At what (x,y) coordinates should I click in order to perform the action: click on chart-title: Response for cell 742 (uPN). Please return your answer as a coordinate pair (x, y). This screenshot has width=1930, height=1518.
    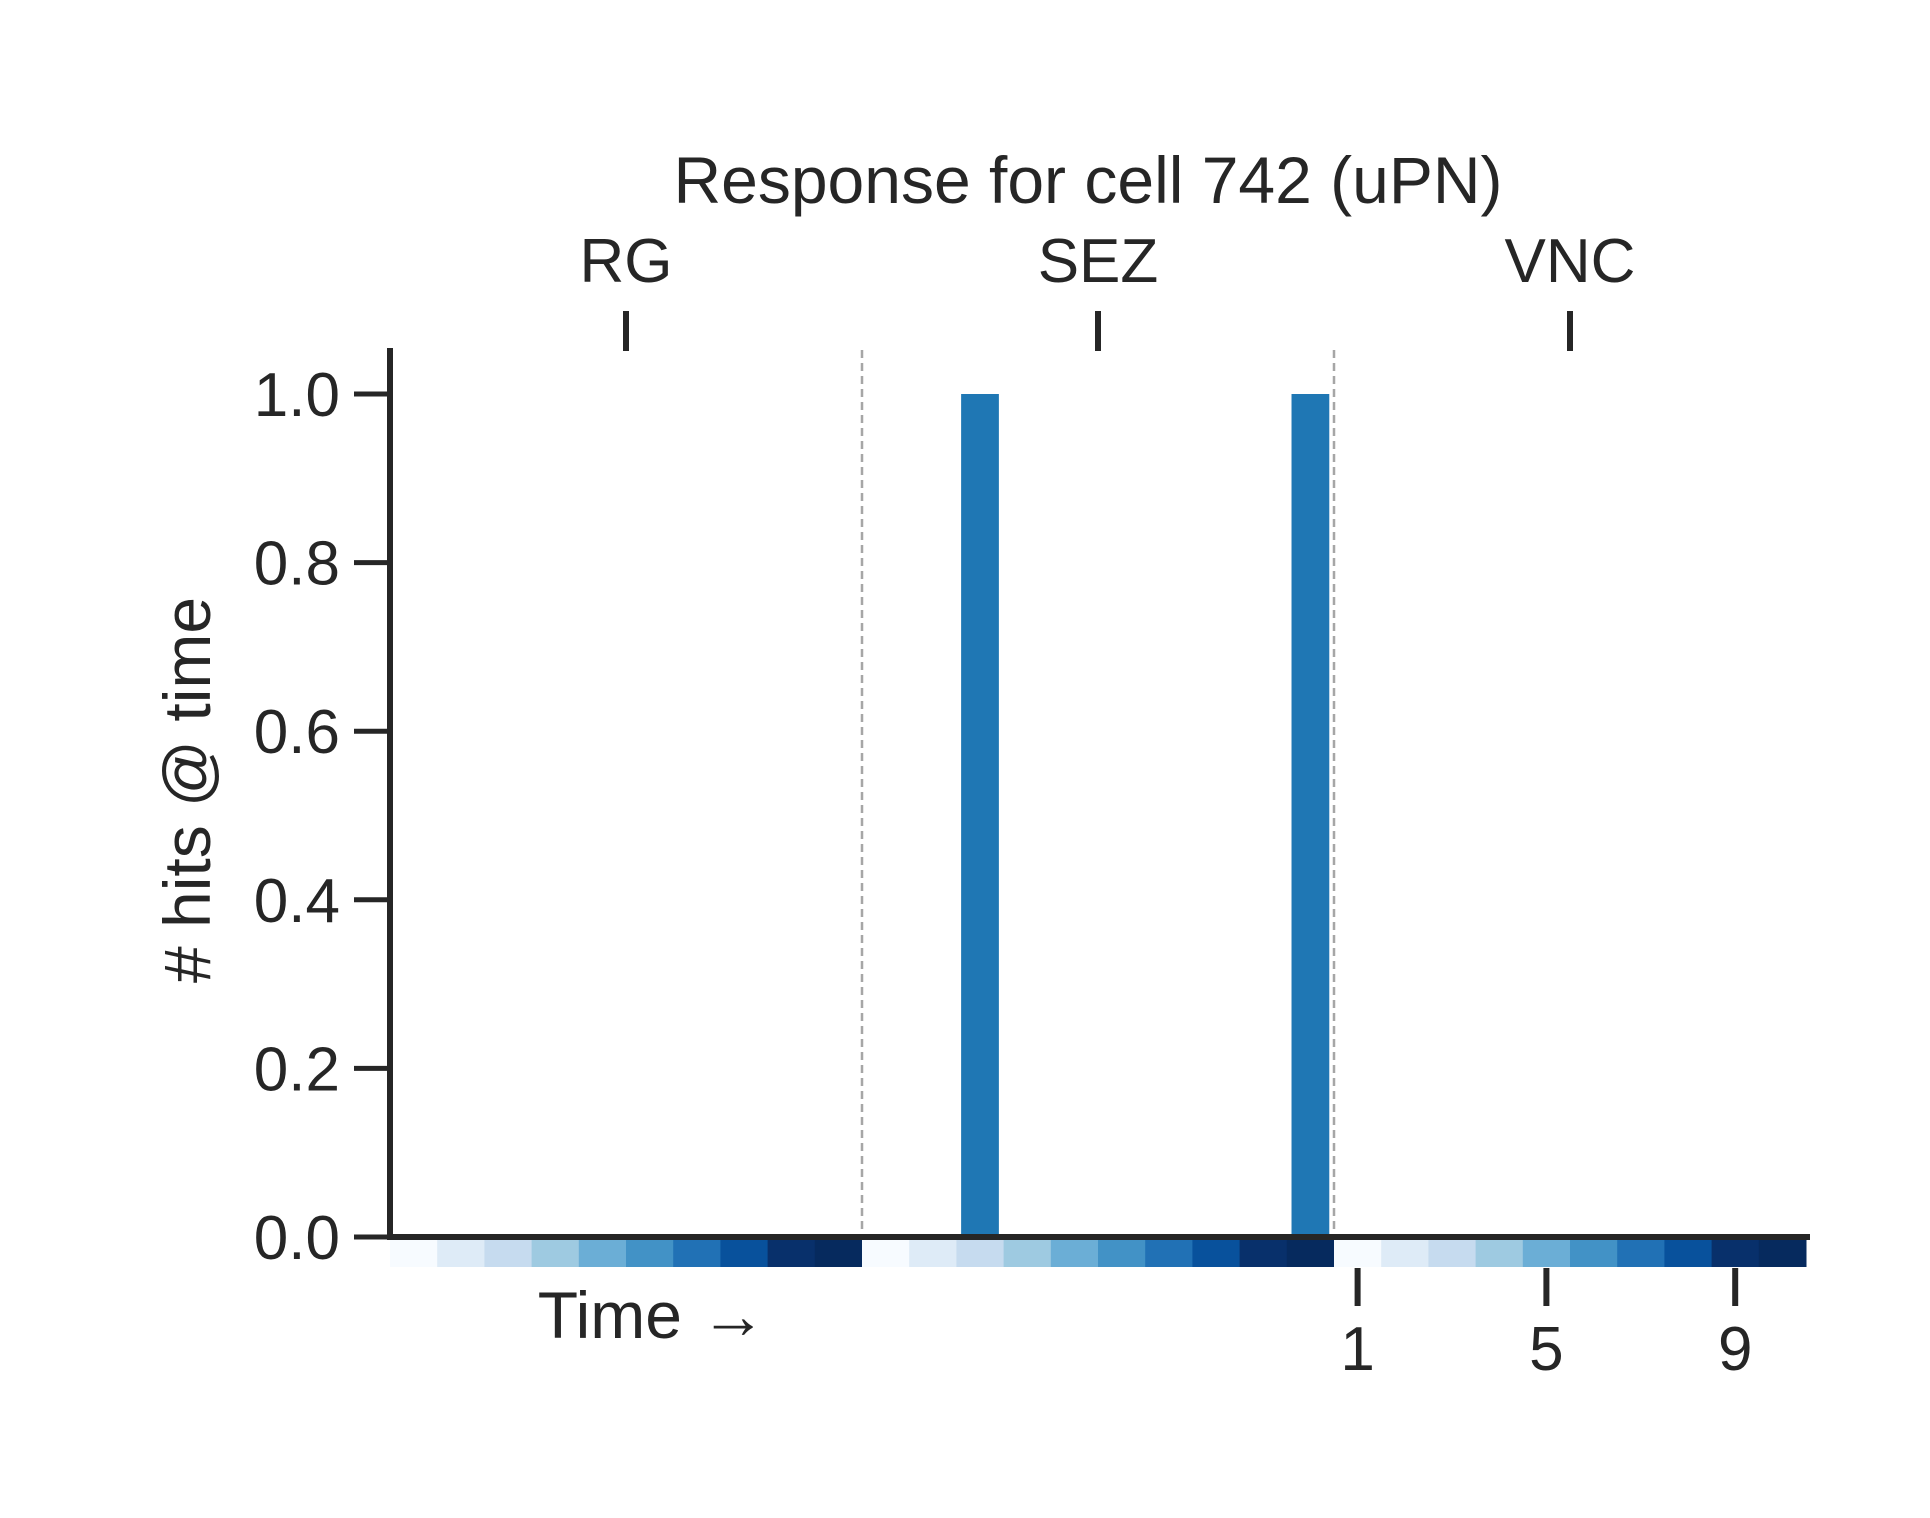
    Looking at the image, I should click on (1087, 180).